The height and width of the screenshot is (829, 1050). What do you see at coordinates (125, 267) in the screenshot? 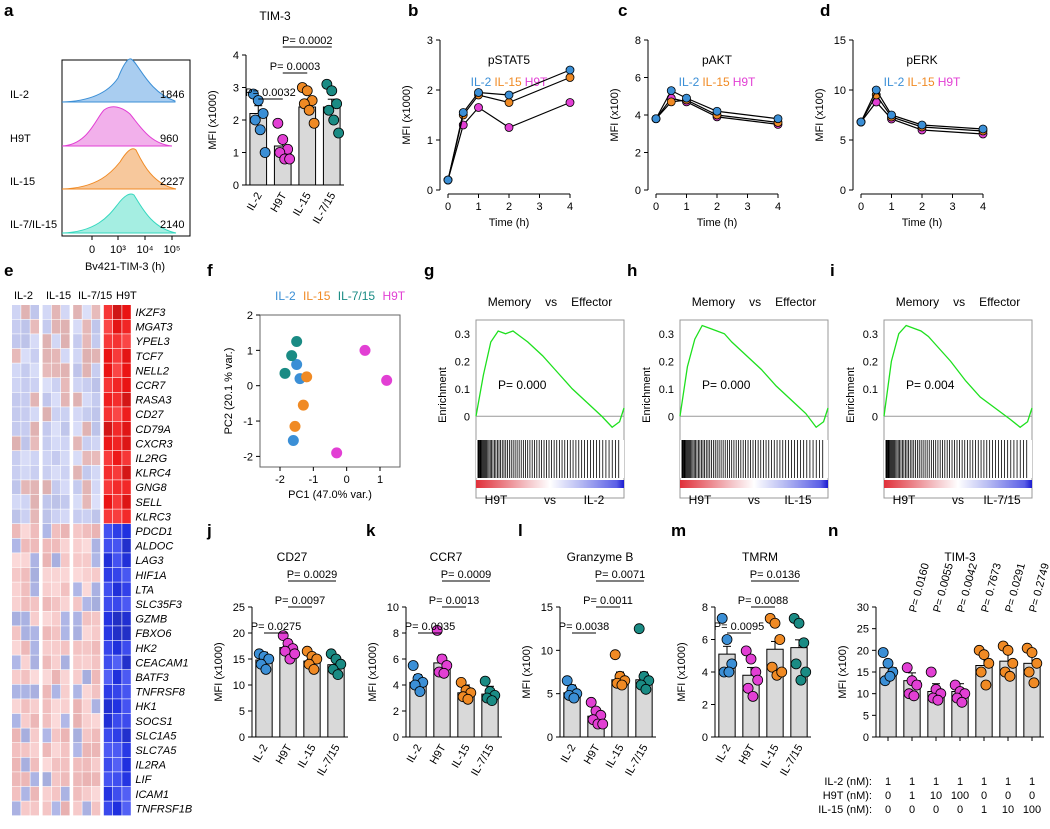
I see `flow-xlabel: Bv421-TIM-3 (h)` at bounding box center [125, 267].